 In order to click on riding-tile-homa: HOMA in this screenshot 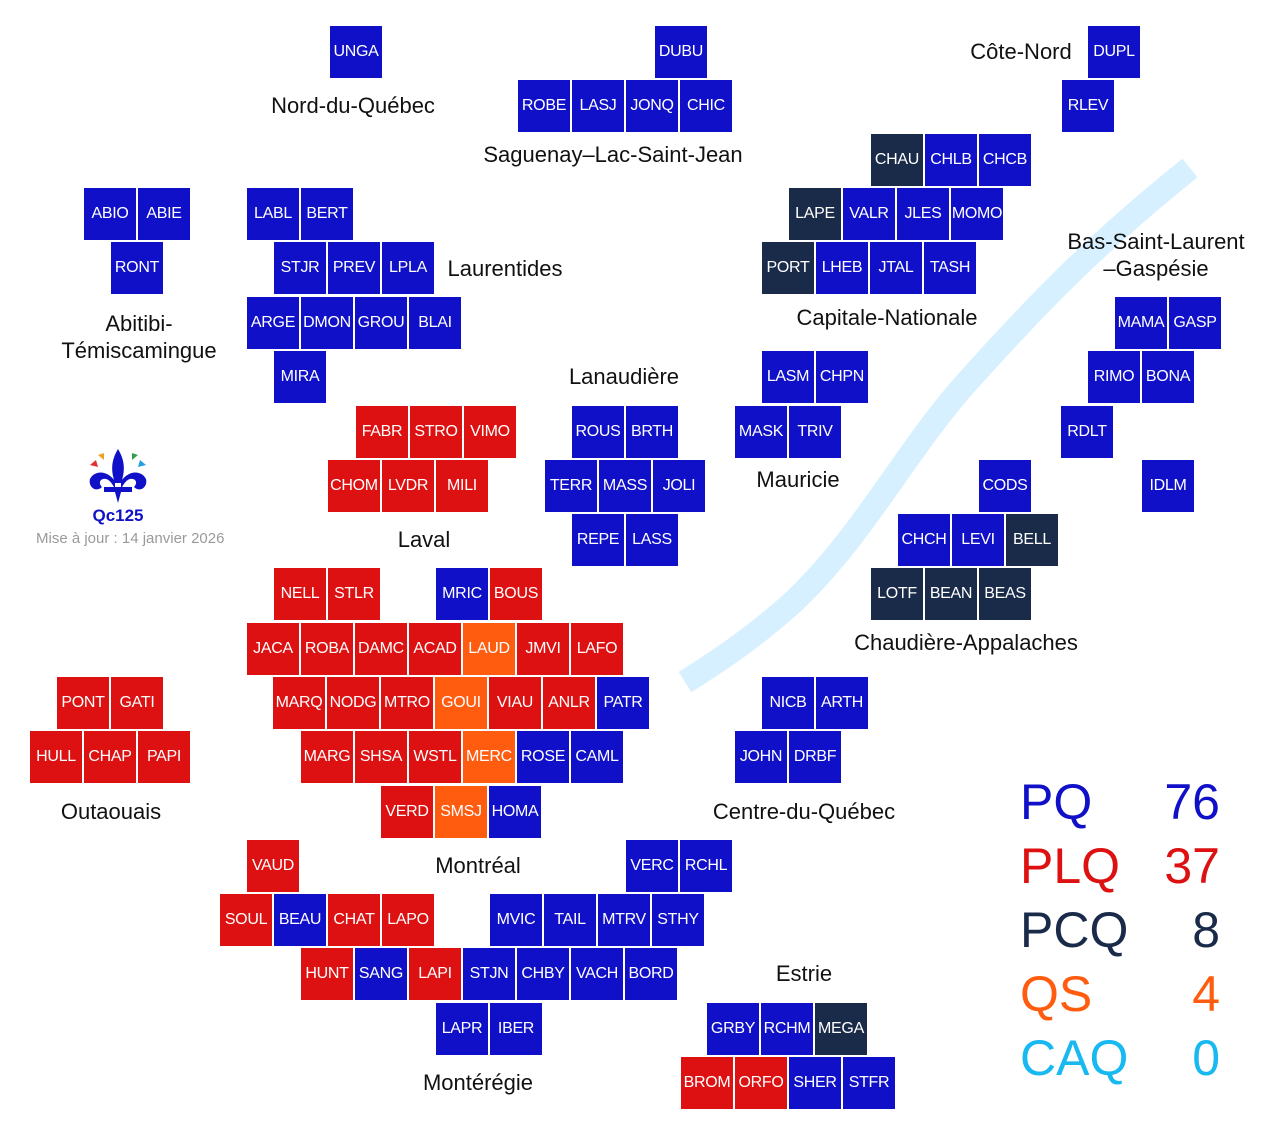, I will do `click(515, 812)`.